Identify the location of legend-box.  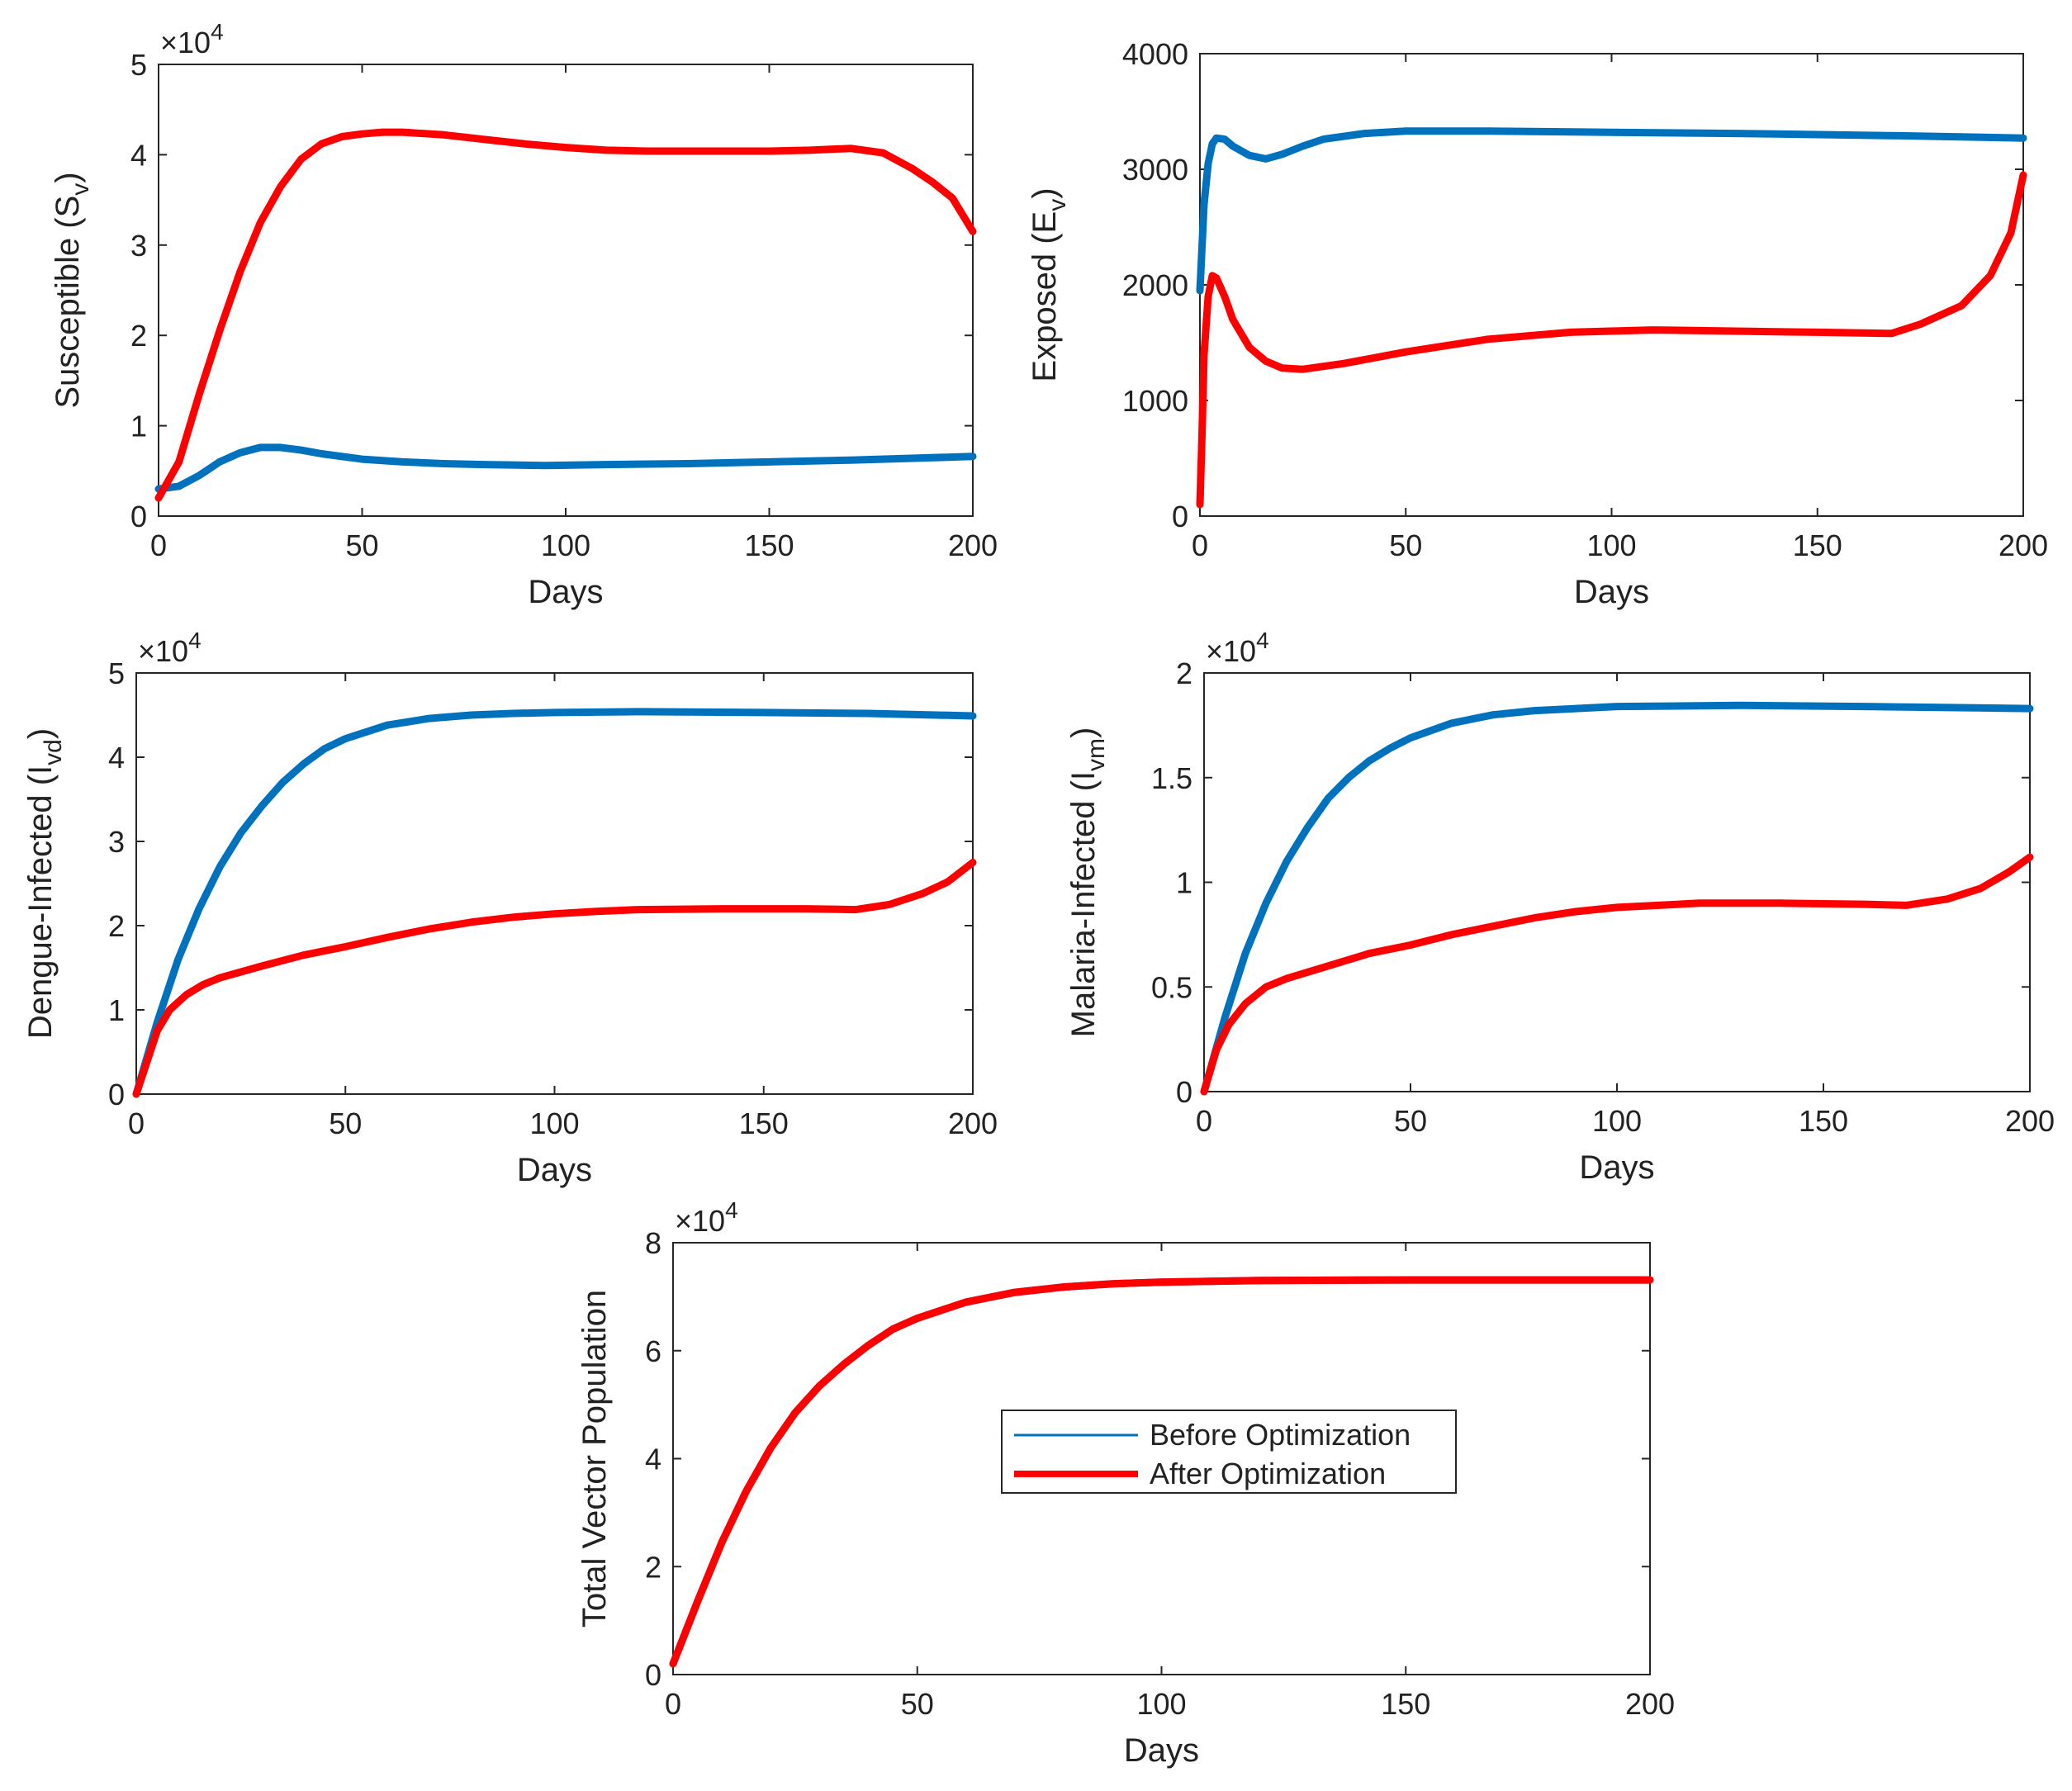
(1229, 1452).